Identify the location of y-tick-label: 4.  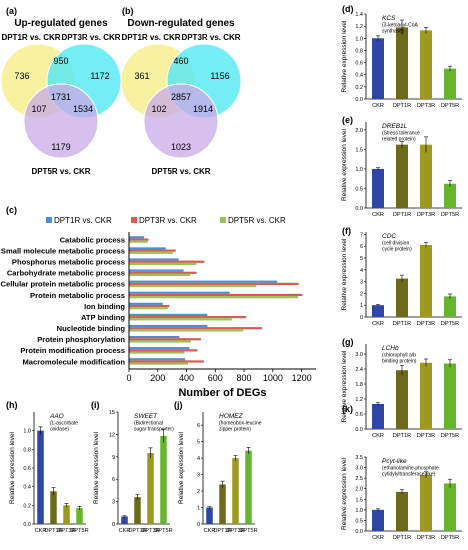
(198, 459).